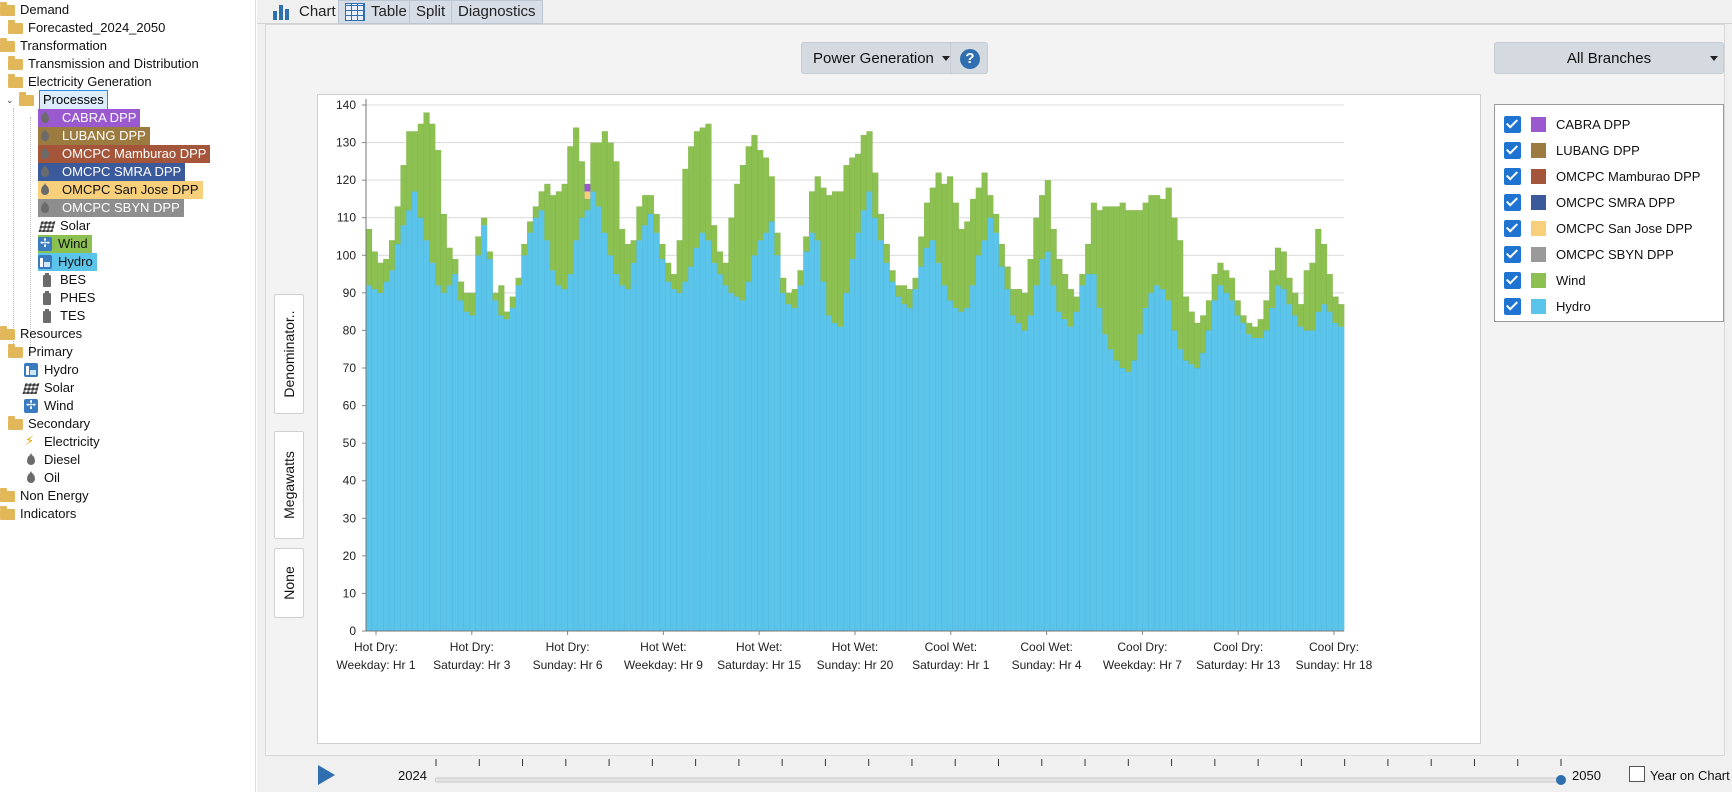 This screenshot has height=792, width=1732. What do you see at coordinates (124, 154) in the screenshot?
I see `tree-item-omcpc-mamburao-dpp: OMCPC Mamburao DPP` at bounding box center [124, 154].